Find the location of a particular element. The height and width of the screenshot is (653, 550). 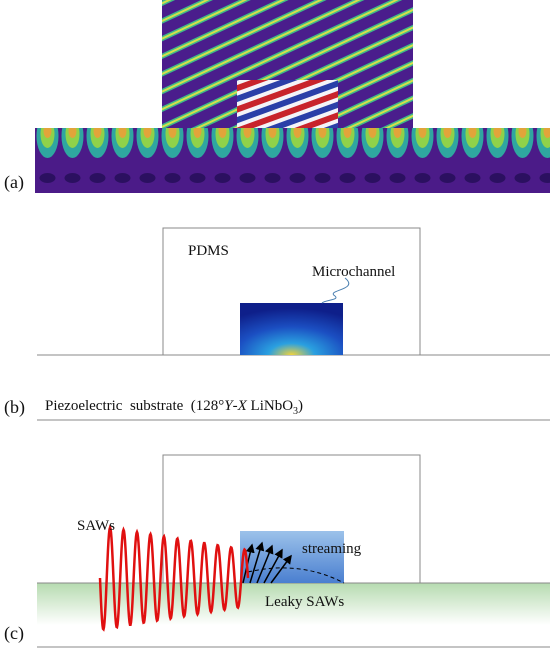

substrate is located at coordinates (293, 604).